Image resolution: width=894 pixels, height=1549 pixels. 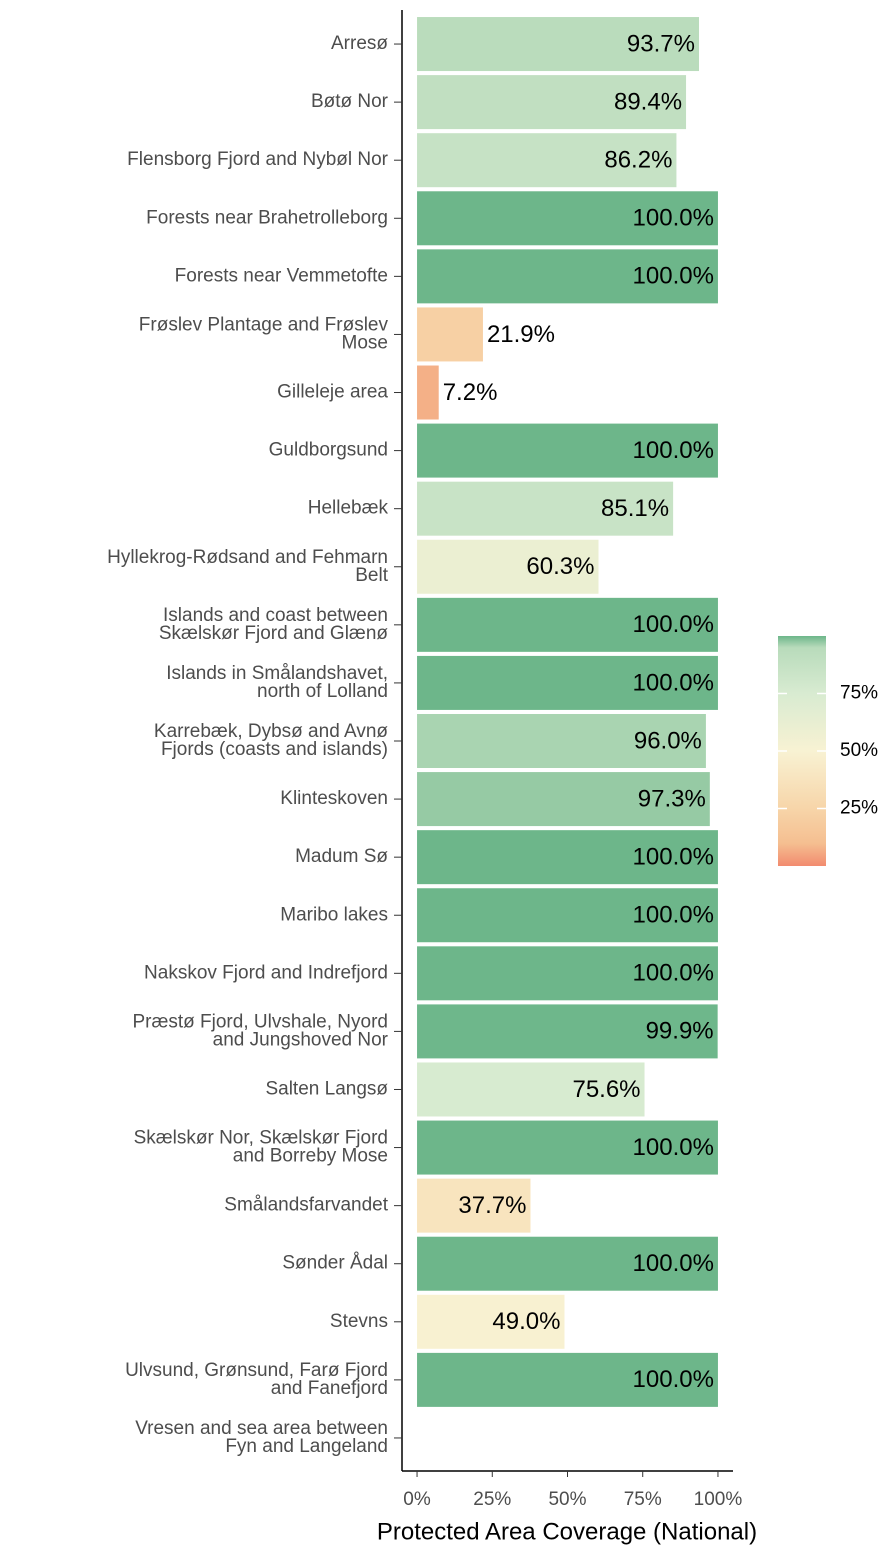 What do you see at coordinates (648, 101) in the screenshot?
I see `value-label: 89.4%` at bounding box center [648, 101].